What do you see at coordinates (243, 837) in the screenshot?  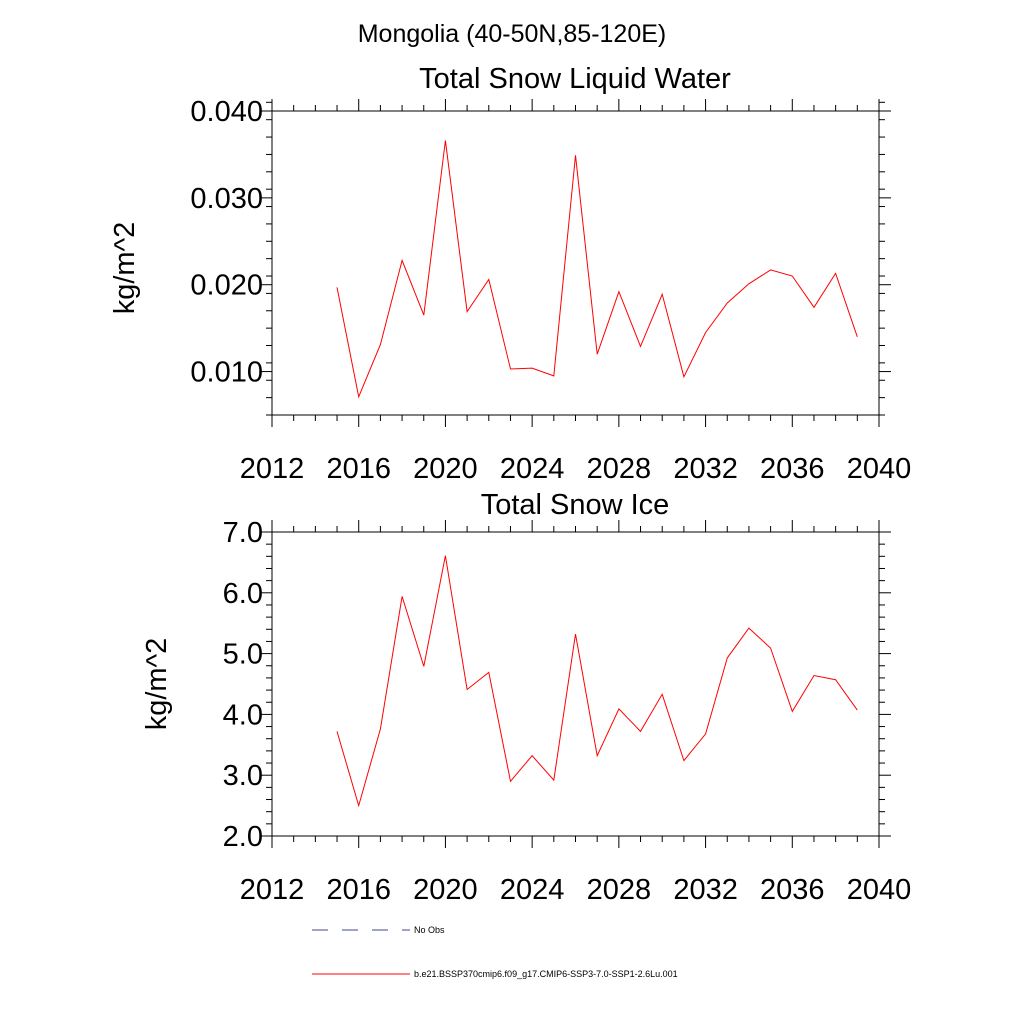 I see `y-tick-label: 2.0` at bounding box center [243, 837].